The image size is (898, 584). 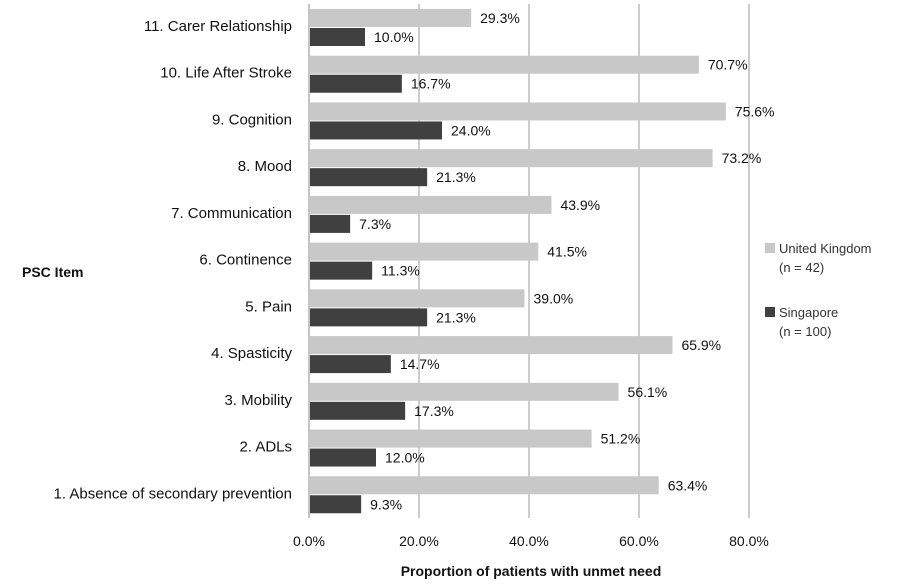 I want to click on category-label: 1. Absence of secondary prevention, so click(x=173, y=493).